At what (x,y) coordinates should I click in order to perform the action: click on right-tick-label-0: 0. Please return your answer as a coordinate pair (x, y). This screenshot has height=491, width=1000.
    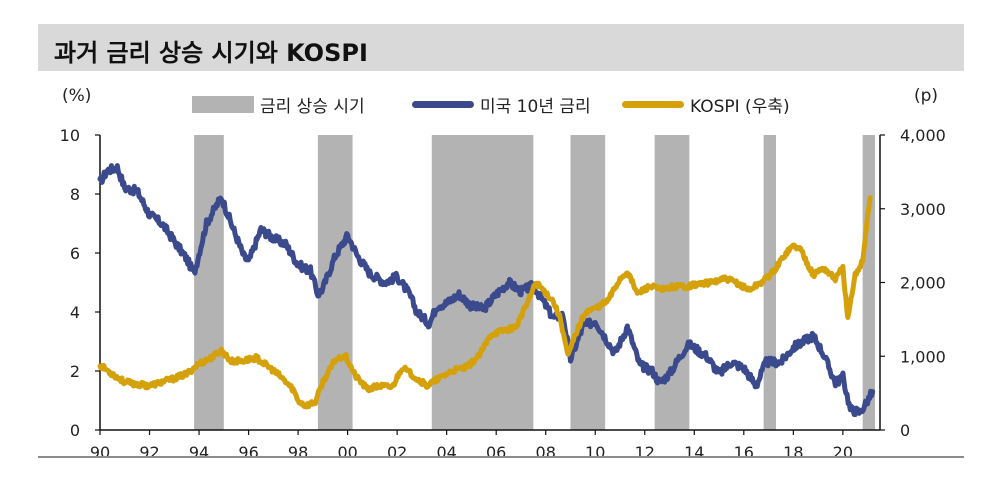
    Looking at the image, I should click on (905, 430).